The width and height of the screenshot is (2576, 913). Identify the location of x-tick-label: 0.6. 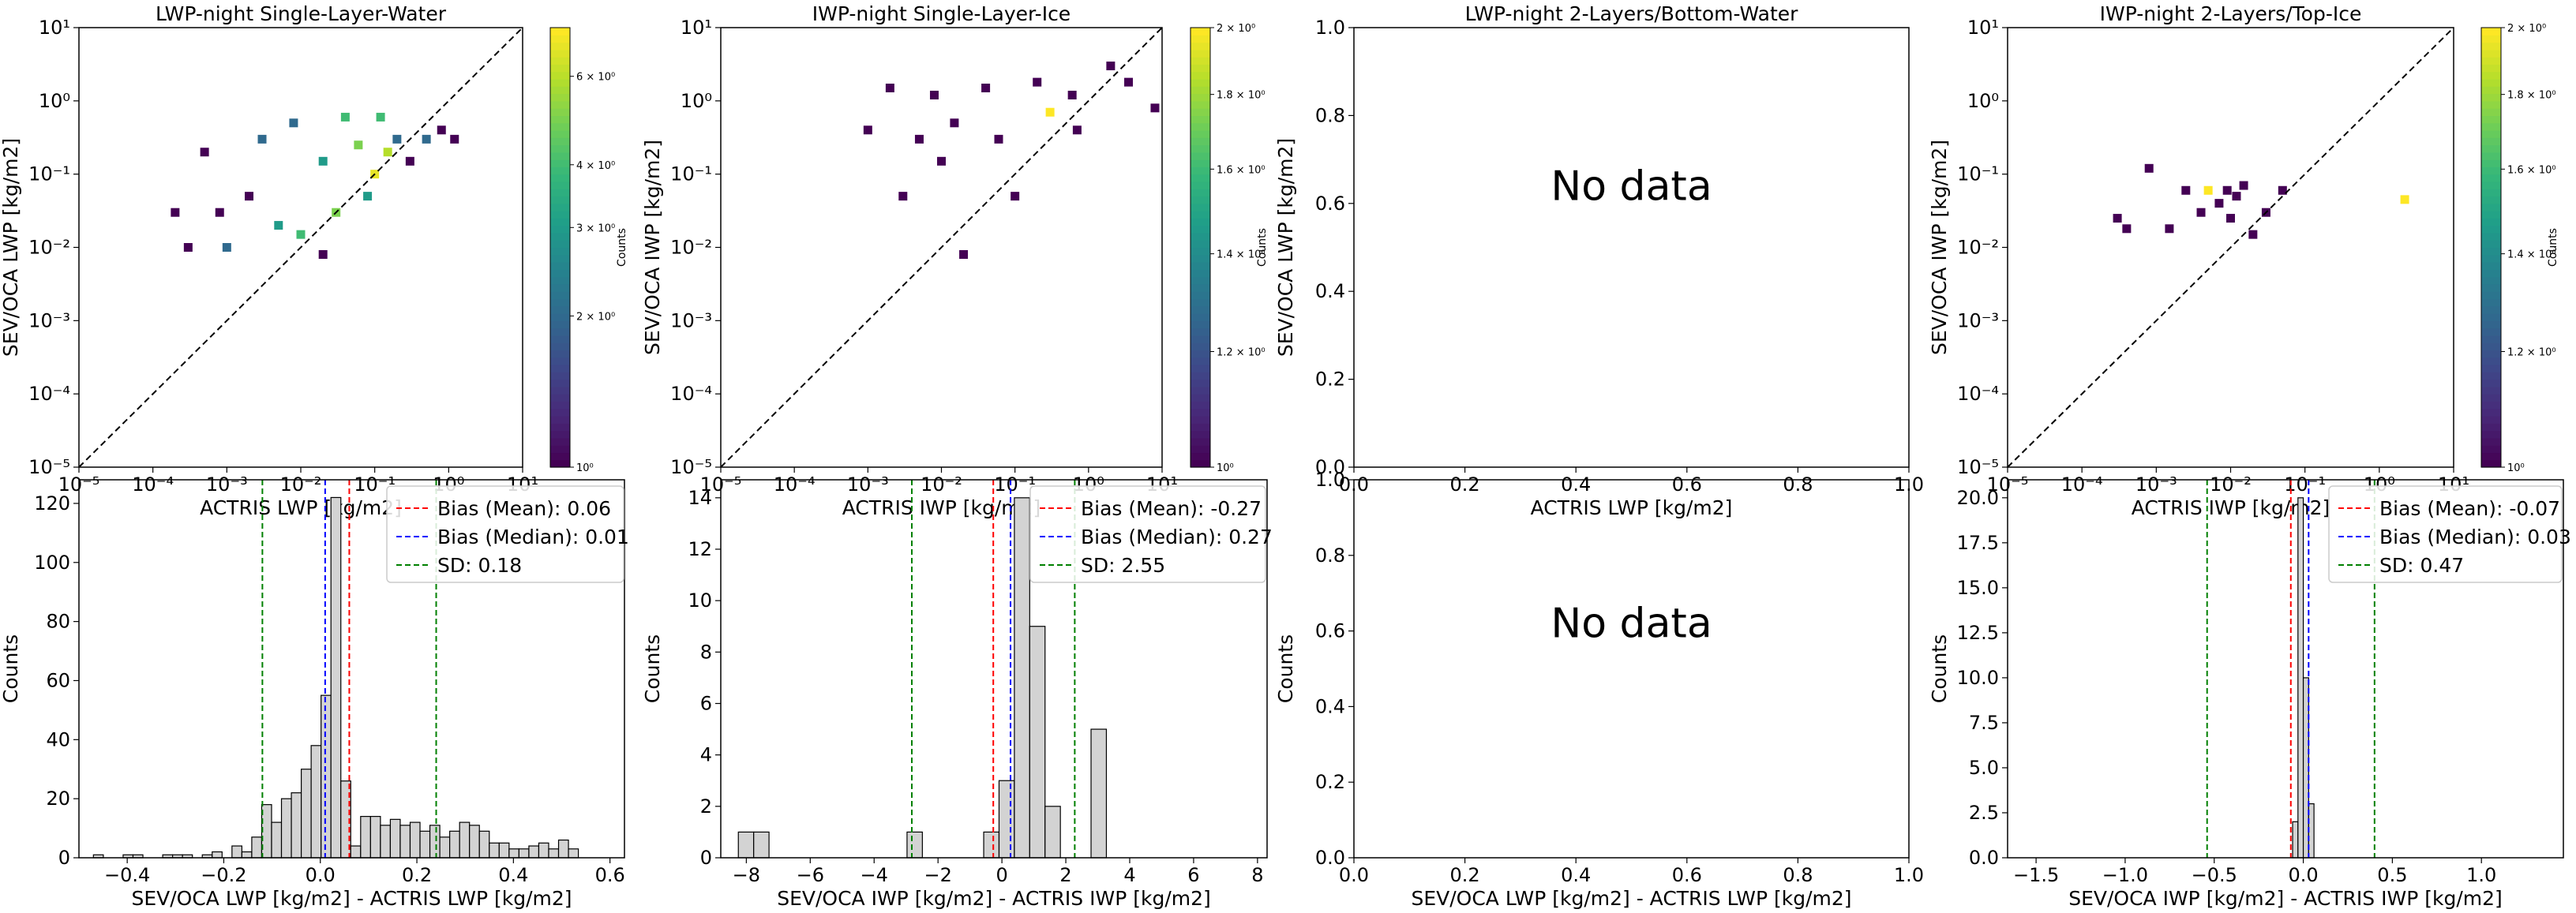
(1687, 484).